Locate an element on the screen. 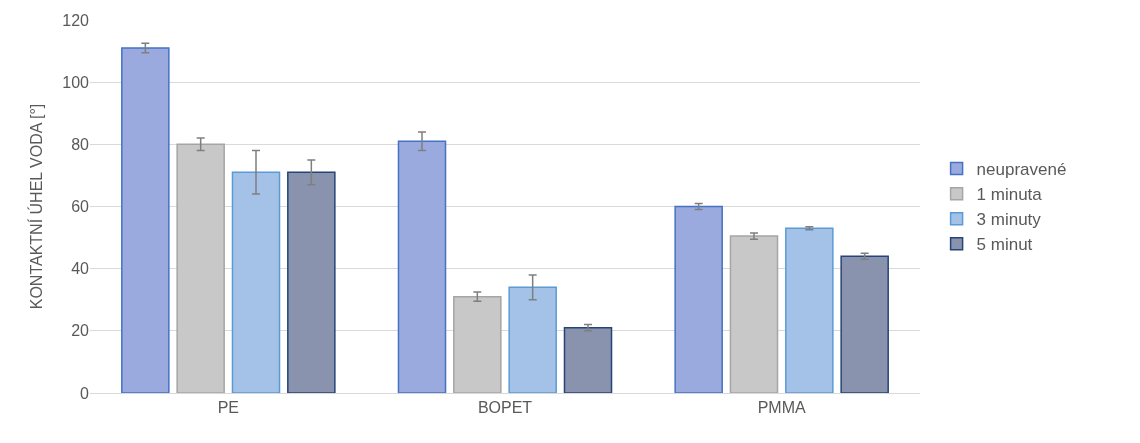 The width and height of the screenshot is (1140, 443). legend-label: 5 minut is located at coordinates (1004, 245).